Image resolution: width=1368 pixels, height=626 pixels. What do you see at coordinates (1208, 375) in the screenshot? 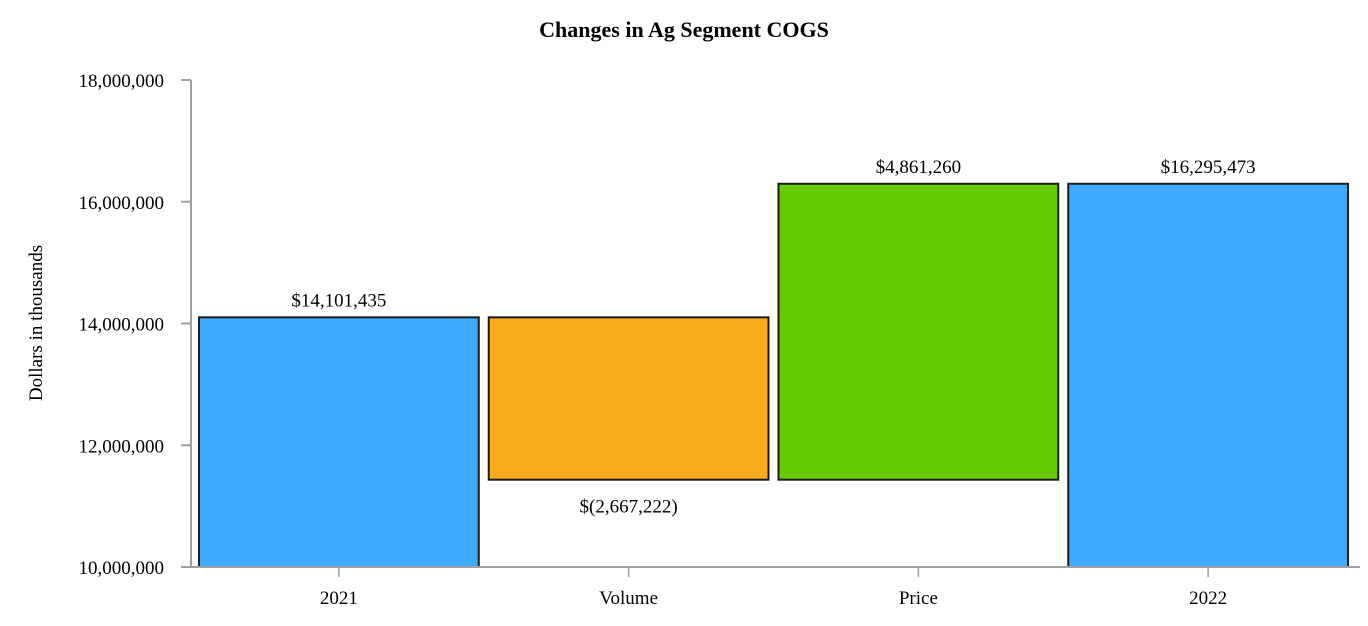
I see `bar-2022` at bounding box center [1208, 375].